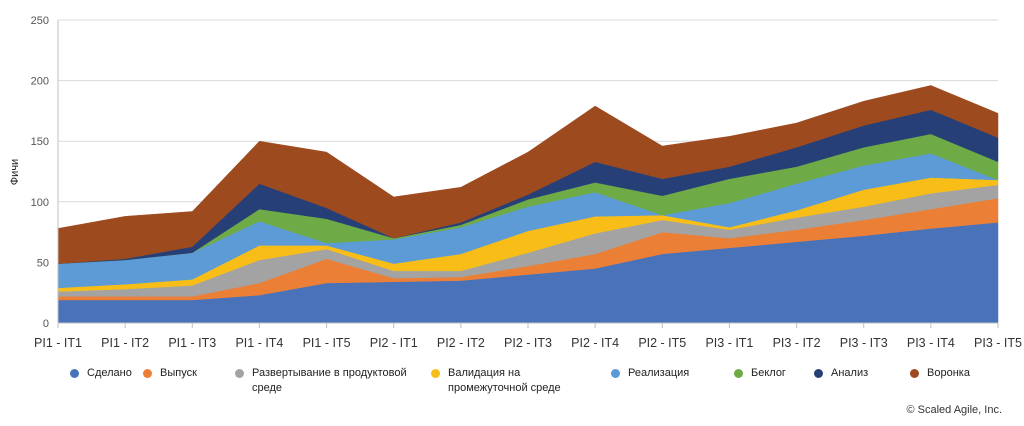  What do you see at coordinates (46, 324) in the screenshot?
I see `y-tick-label: 0` at bounding box center [46, 324].